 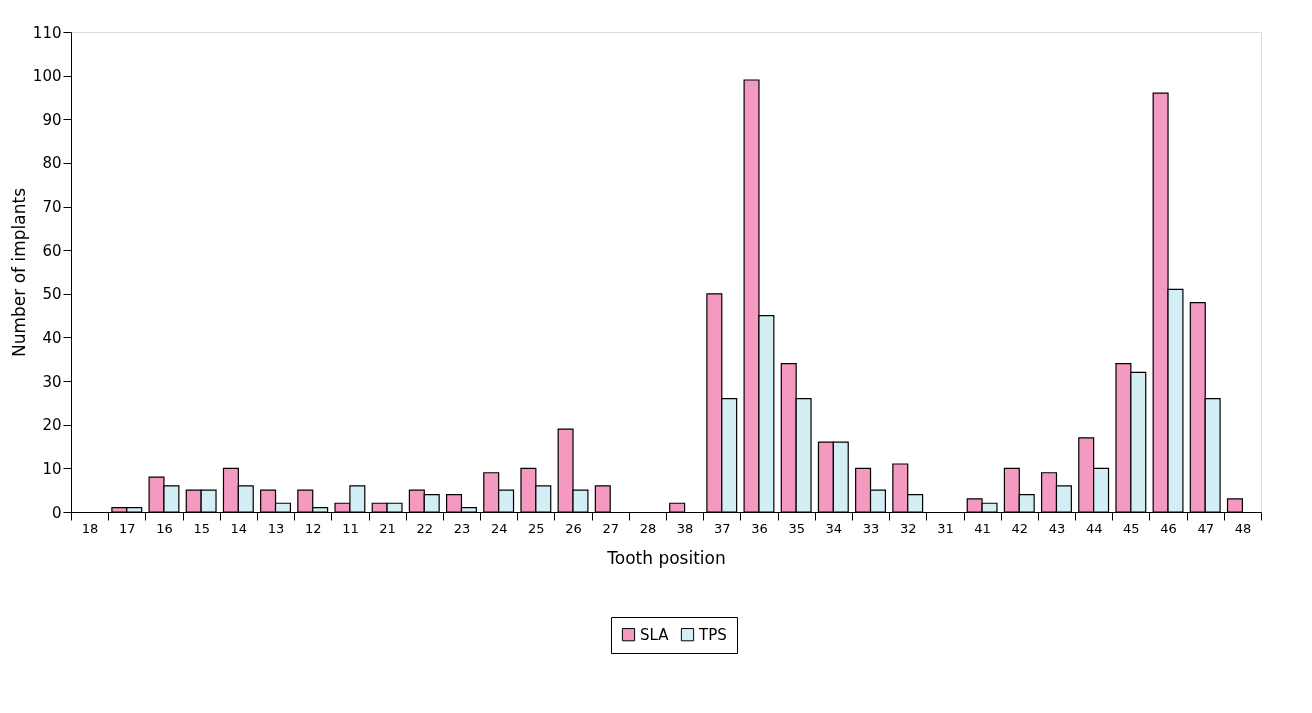 I want to click on x-tick-label: 31, so click(x=945, y=528).